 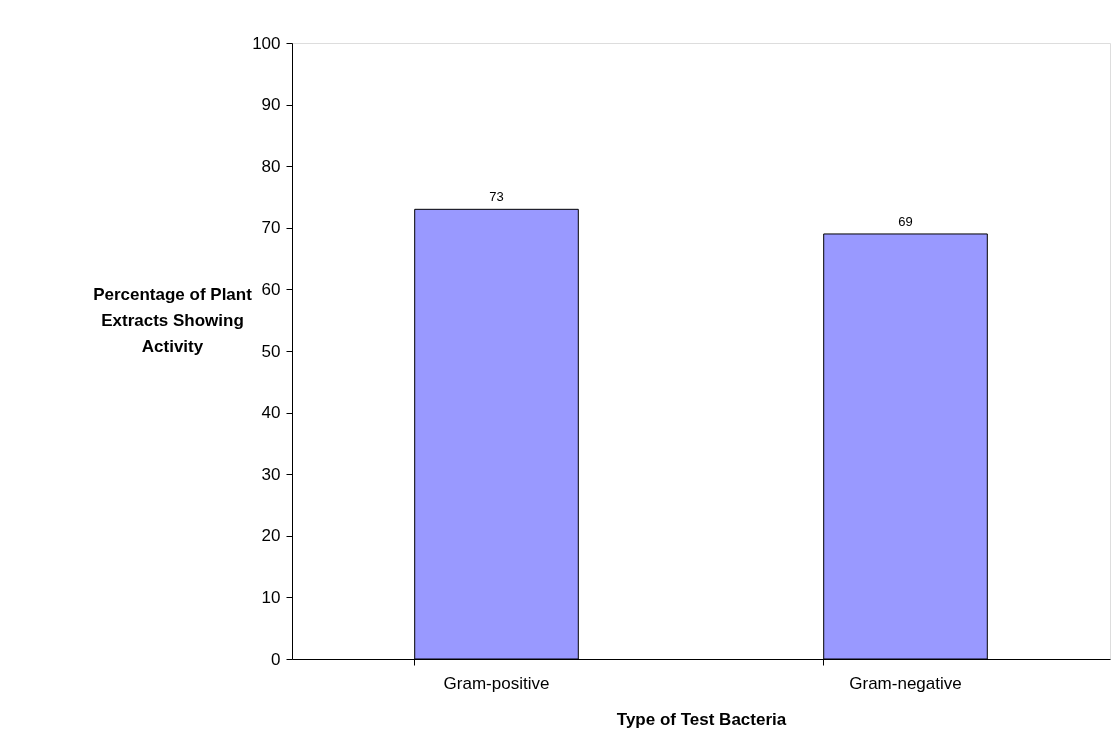 I want to click on y-tick-label: 30, so click(x=271, y=474).